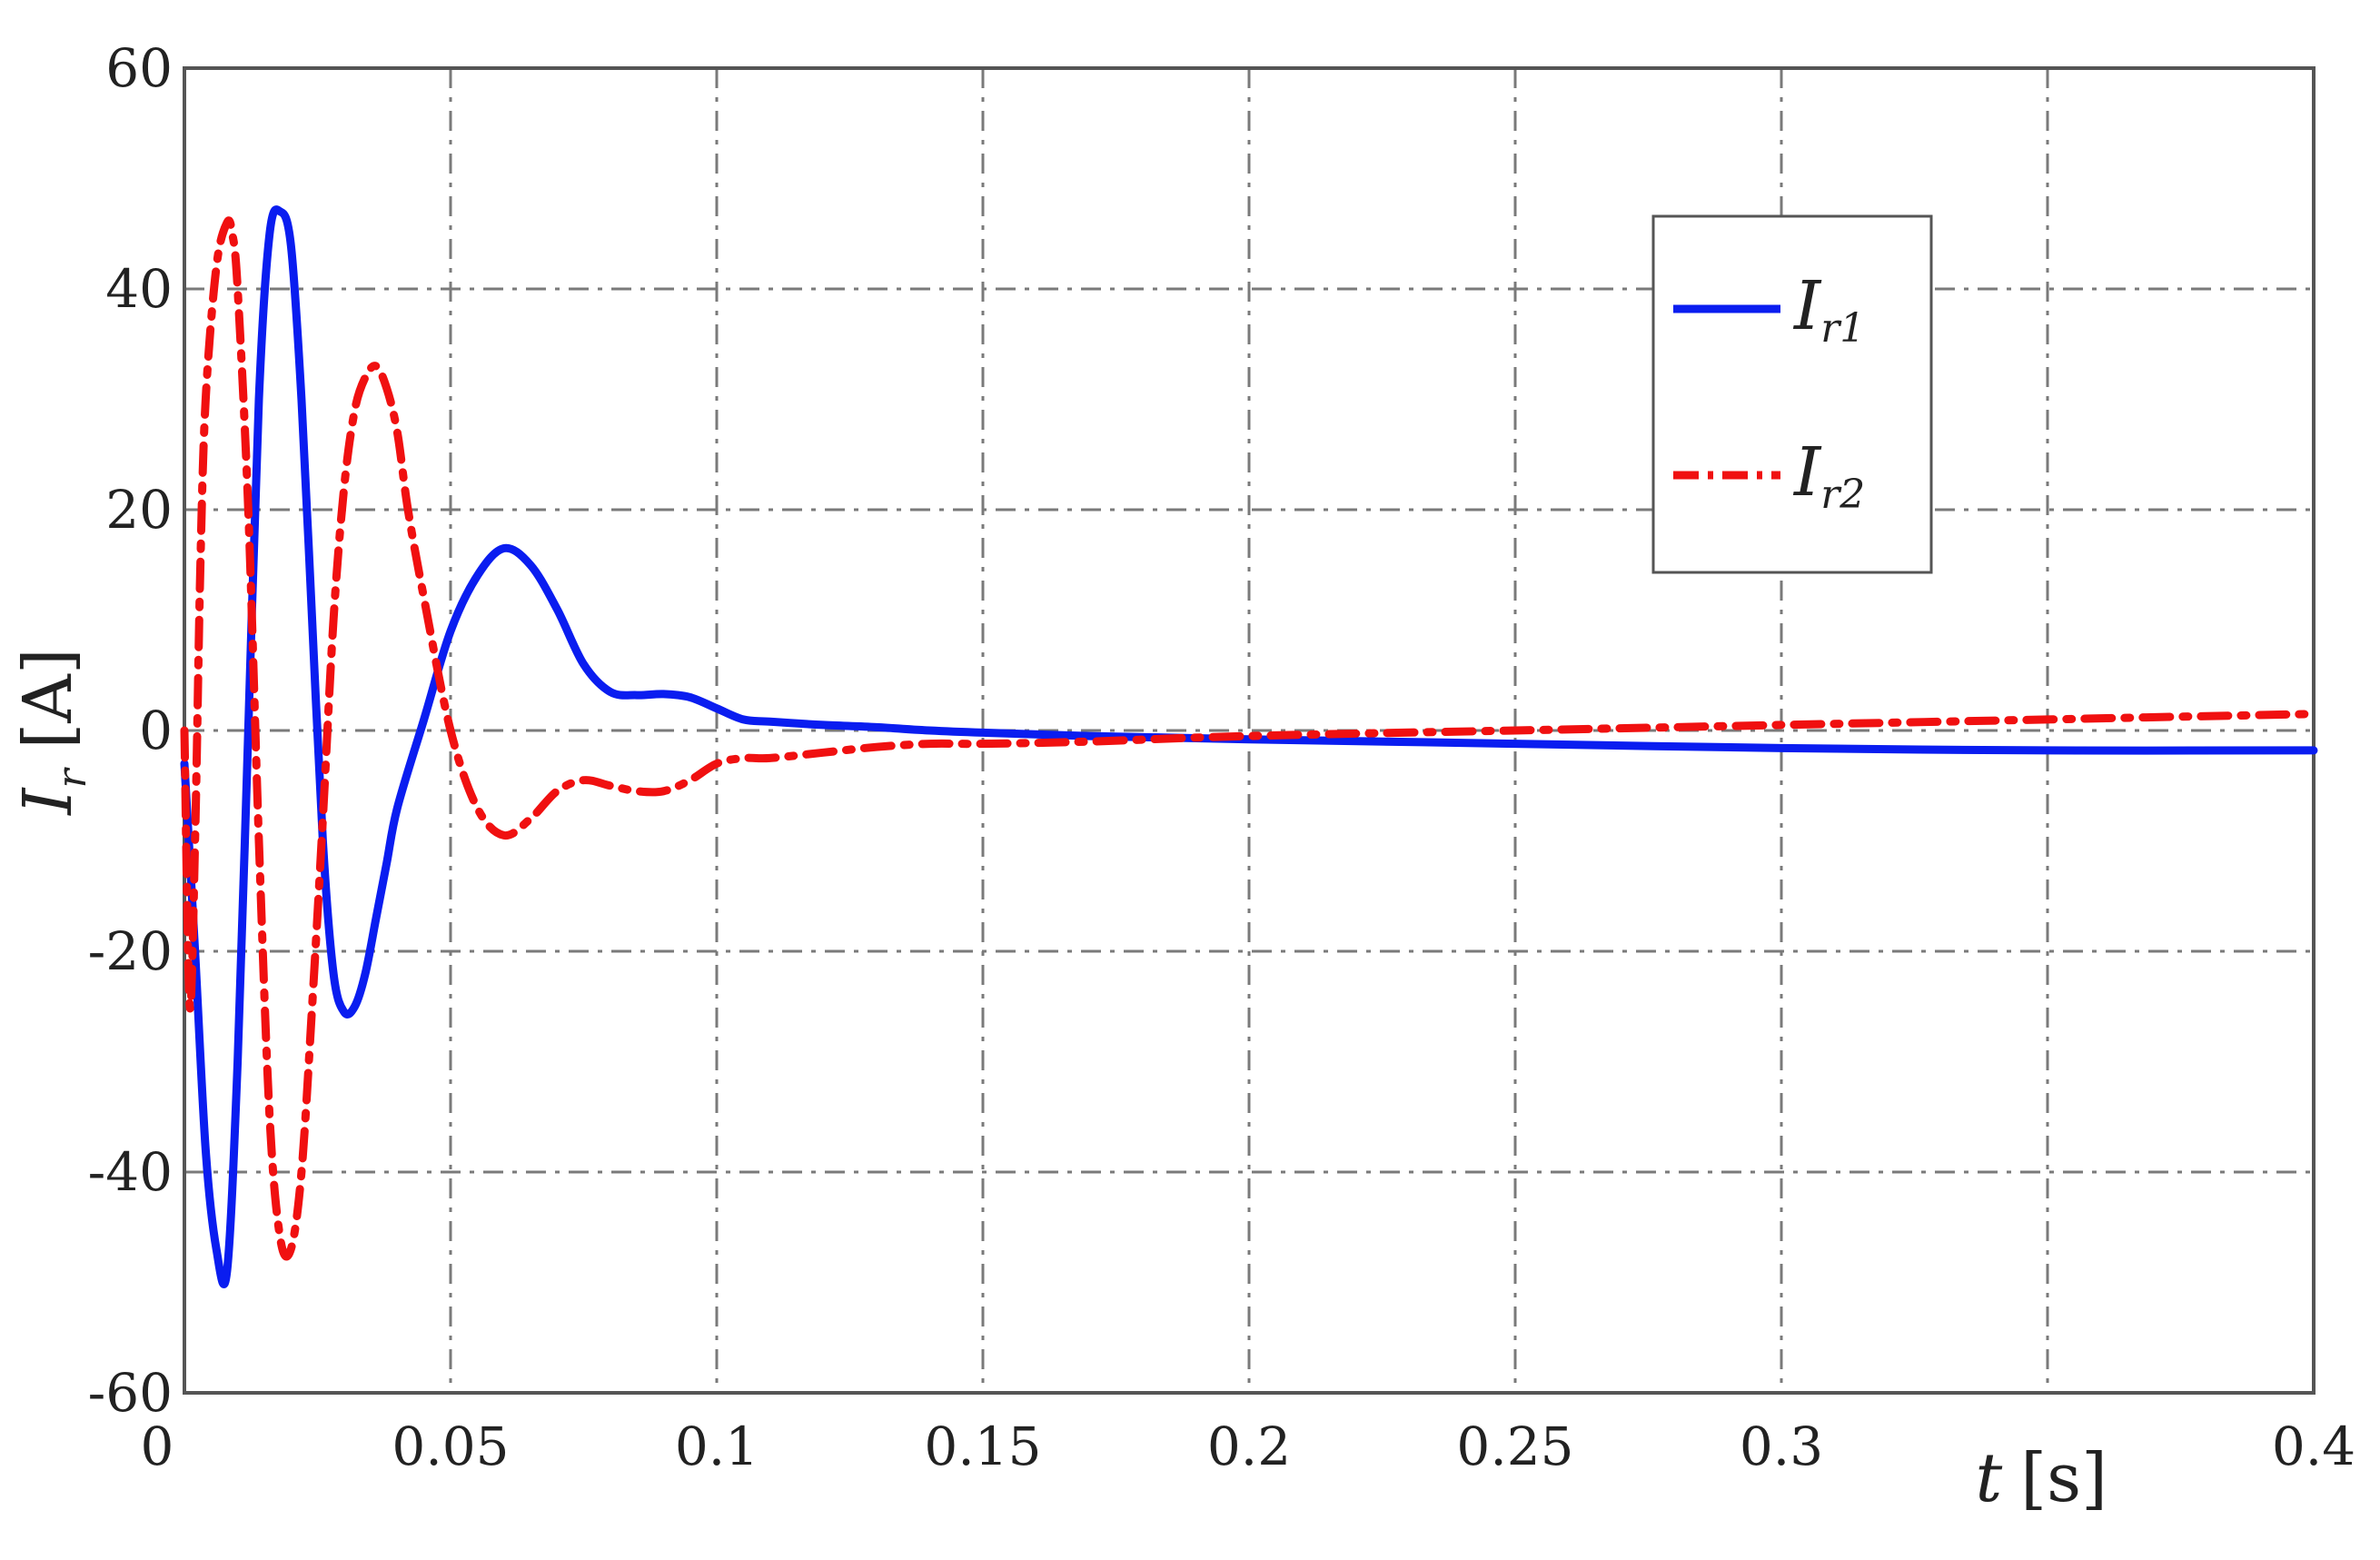 This screenshot has height=1560, width=2380. What do you see at coordinates (130, 951) in the screenshot?
I see `y-tick-label: -20` at bounding box center [130, 951].